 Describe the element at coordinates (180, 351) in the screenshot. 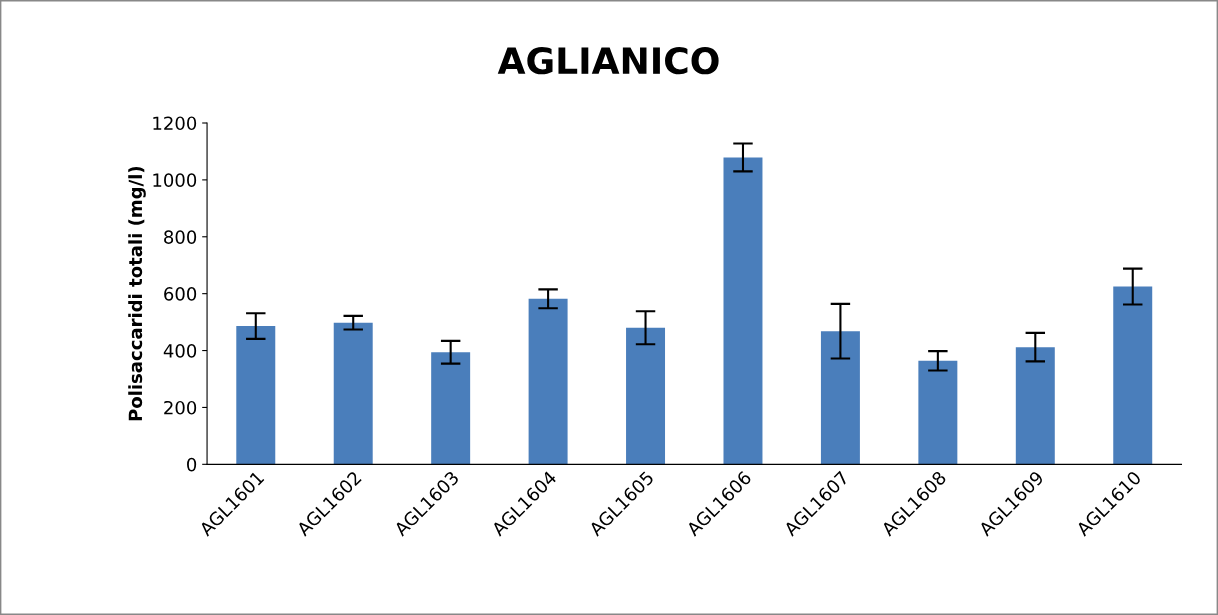

I see `y-tick-label: 400` at that location.